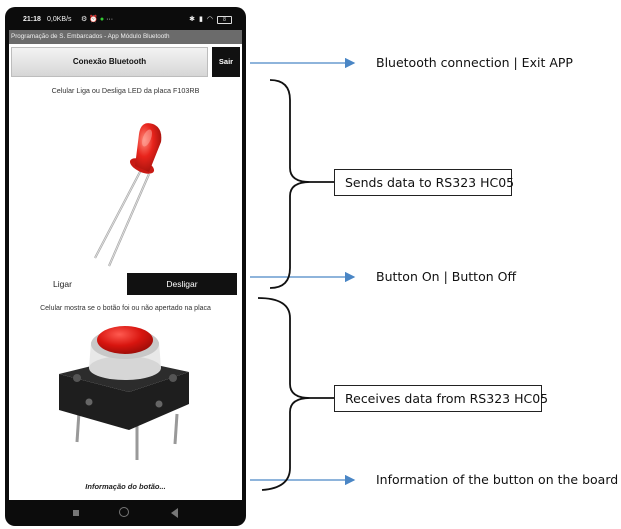 This screenshot has width=621, height=529. I want to click on wifi-icon: ◠, so click(209, 19).